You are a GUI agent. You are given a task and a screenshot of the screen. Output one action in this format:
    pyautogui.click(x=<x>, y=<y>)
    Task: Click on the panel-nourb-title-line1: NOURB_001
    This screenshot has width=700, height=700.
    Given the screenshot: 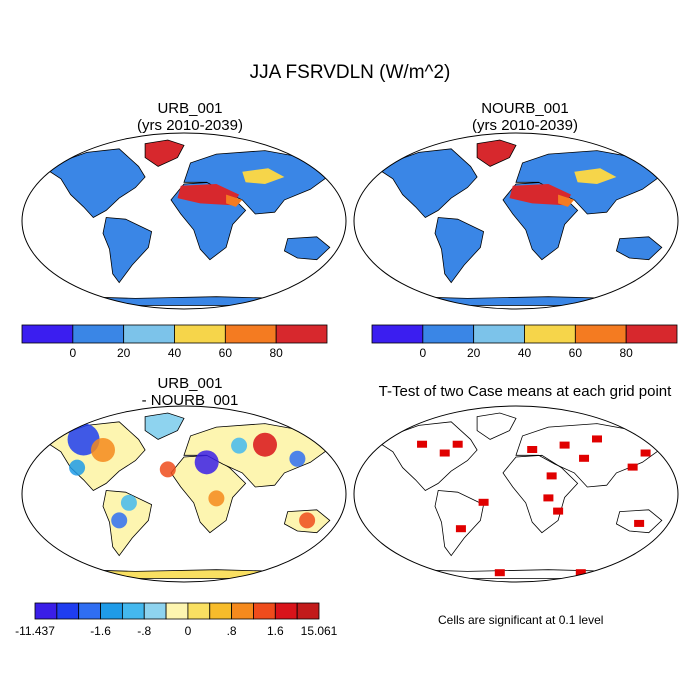 What is the action you would take?
    pyautogui.click(x=525, y=108)
    